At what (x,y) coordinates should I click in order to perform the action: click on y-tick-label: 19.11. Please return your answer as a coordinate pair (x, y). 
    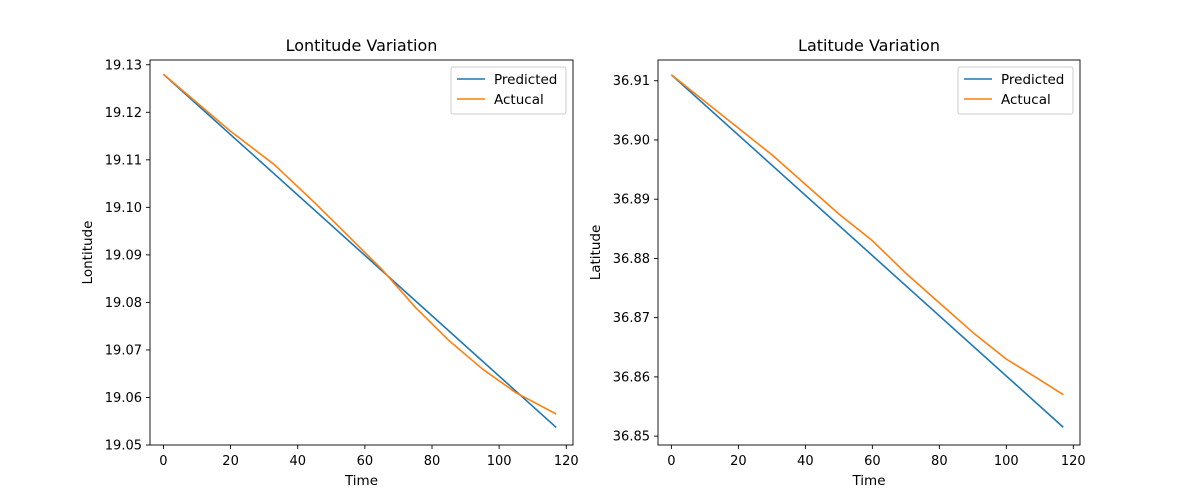
    Looking at the image, I should click on (123, 160).